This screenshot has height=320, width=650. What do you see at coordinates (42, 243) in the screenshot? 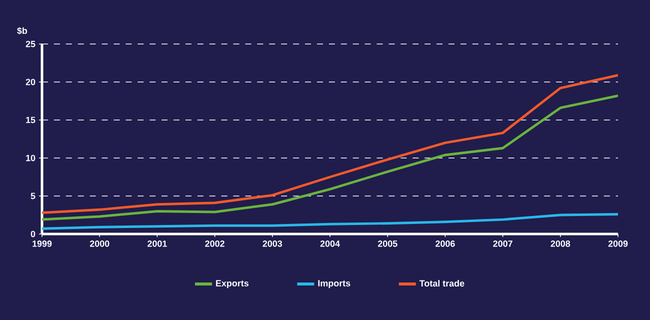
I see `x-tick-label: 1999` at bounding box center [42, 243].